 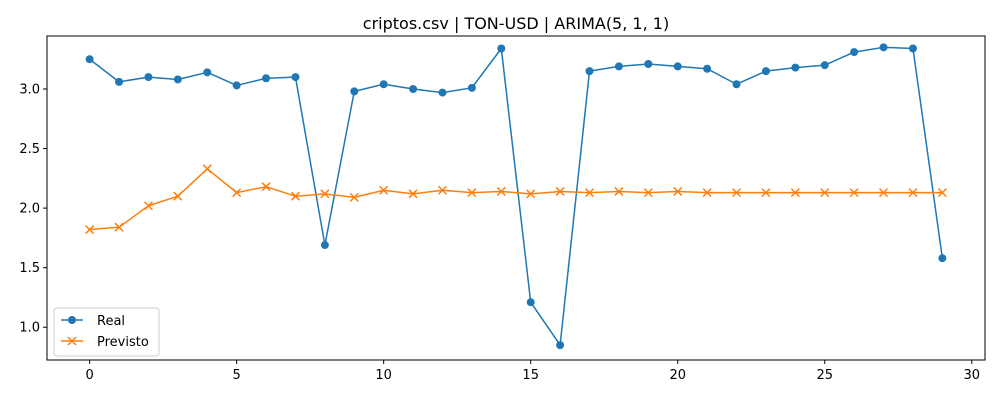 What do you see at coordinates (72, 320) in the screenshot?
I see `legend-marker-real` at bounding box center [72, 320].